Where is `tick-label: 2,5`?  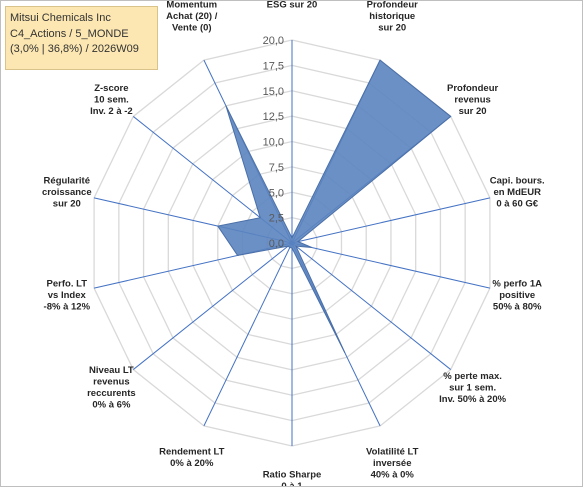 tick-label: 2,5 is located at coordinates (276, 219).